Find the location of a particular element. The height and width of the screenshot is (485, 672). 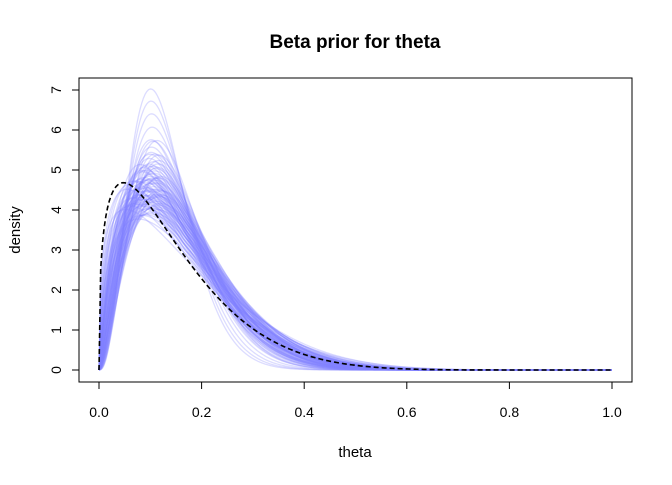

x-tick-label: 1.0 is located at coordinates (612, 412).